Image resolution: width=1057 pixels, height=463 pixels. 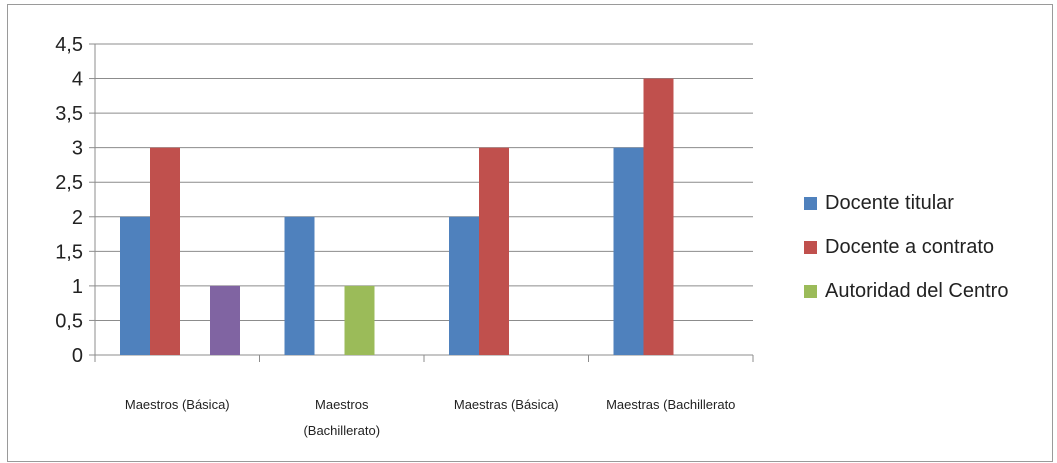 I want to click on x-category-label: Maestras (Bachillerato, so click(x=671, y=405).